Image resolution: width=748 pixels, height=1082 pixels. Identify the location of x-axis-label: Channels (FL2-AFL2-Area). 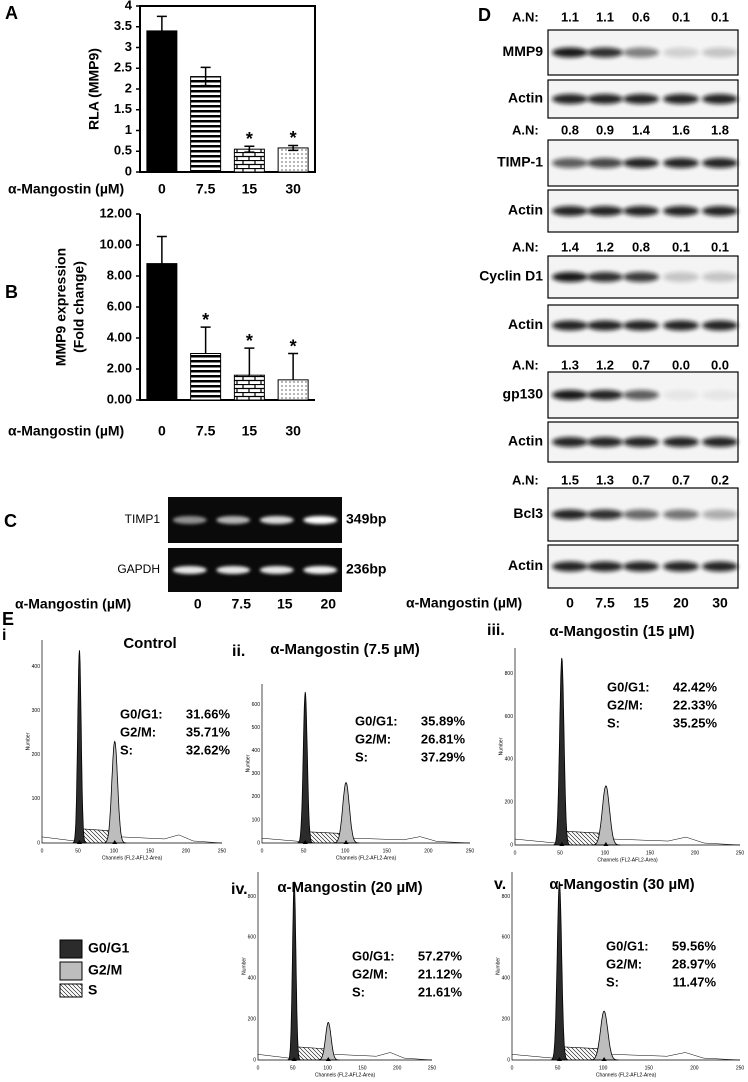
(132, 858).